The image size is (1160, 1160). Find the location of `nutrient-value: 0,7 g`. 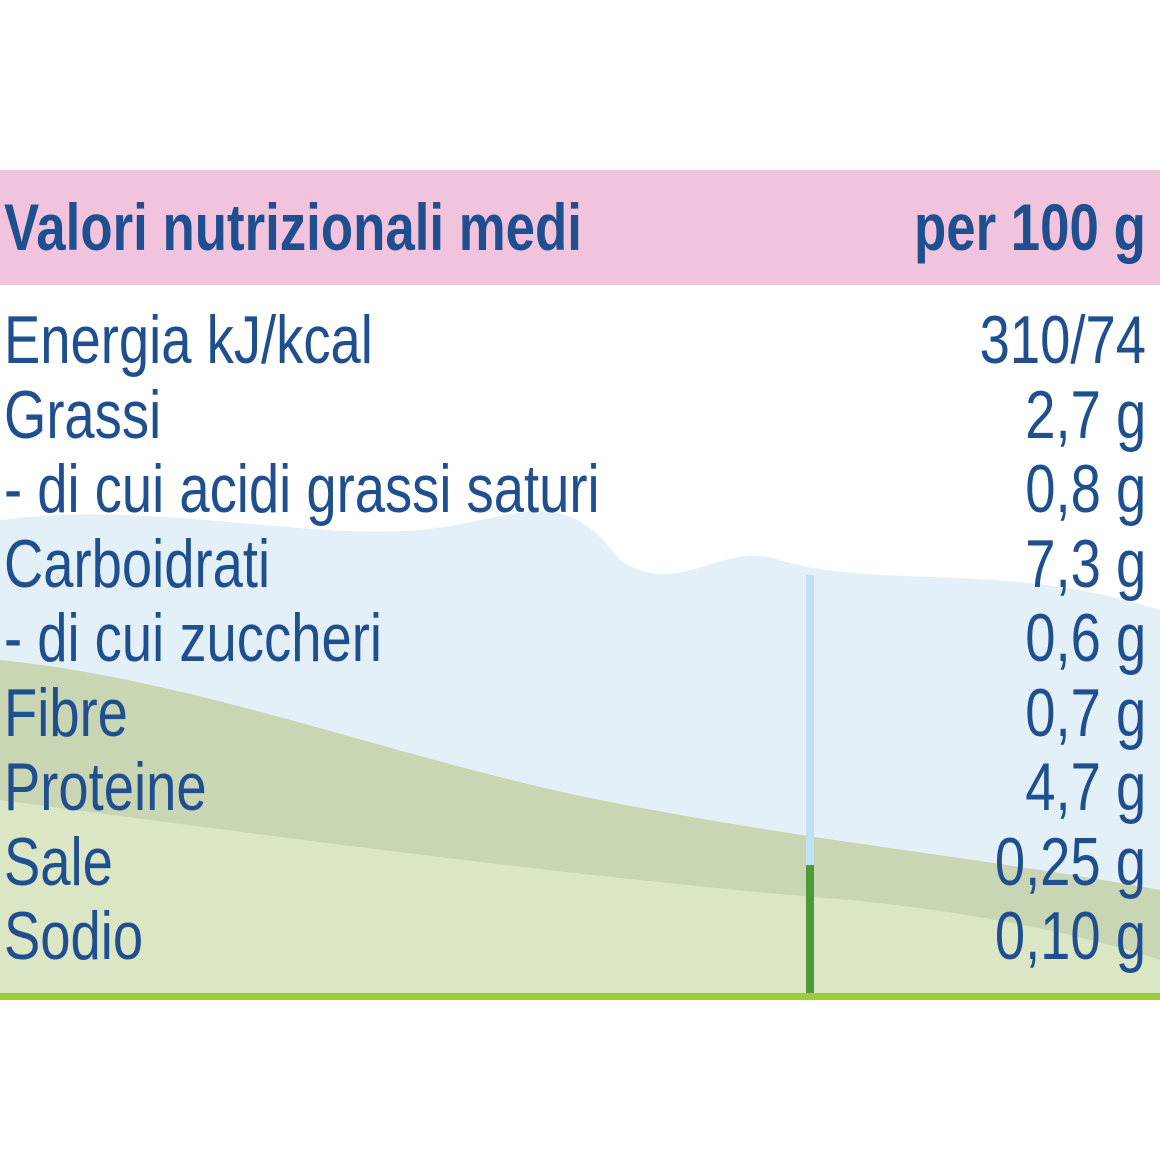

nutrient-value: 0,7 g is located at coordinates (1085, 712).